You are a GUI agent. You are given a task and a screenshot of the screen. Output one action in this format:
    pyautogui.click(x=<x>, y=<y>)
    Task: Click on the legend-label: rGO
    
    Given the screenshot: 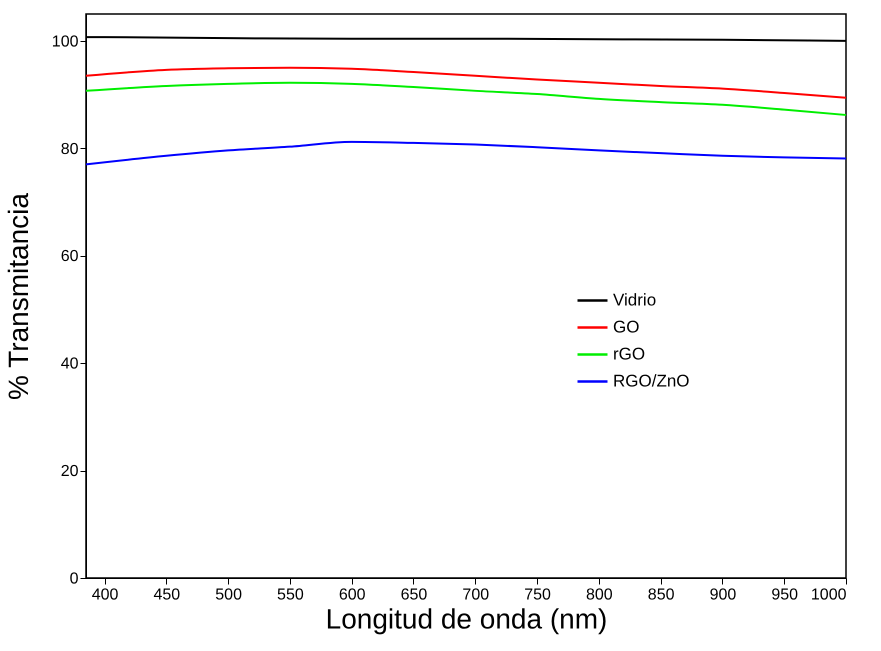 What is the action you would take?
    pyautogui.click(x=629, y=354)
    